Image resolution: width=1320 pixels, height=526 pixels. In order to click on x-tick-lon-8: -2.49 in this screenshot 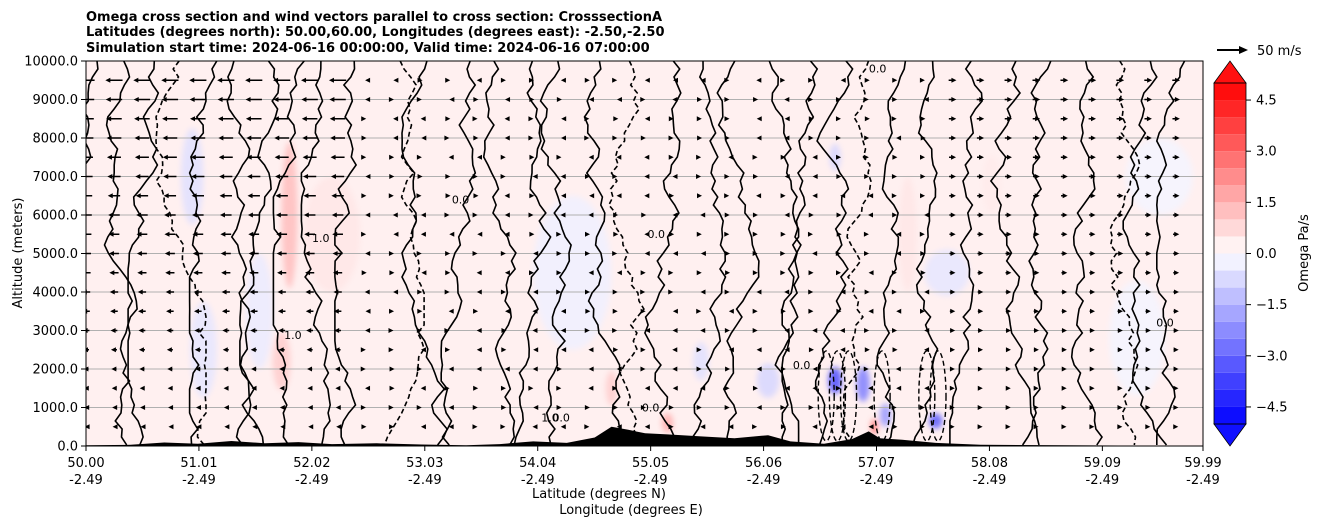, I will do `click(990, 480)`.